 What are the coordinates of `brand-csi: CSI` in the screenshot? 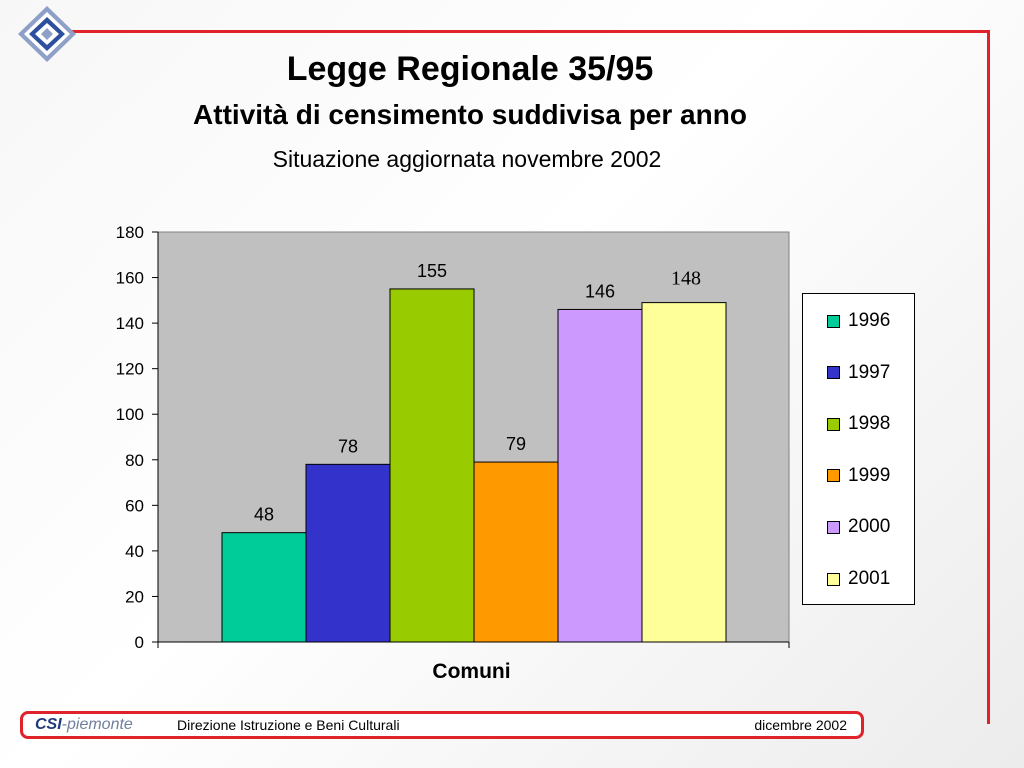 It's located at (48, 724).